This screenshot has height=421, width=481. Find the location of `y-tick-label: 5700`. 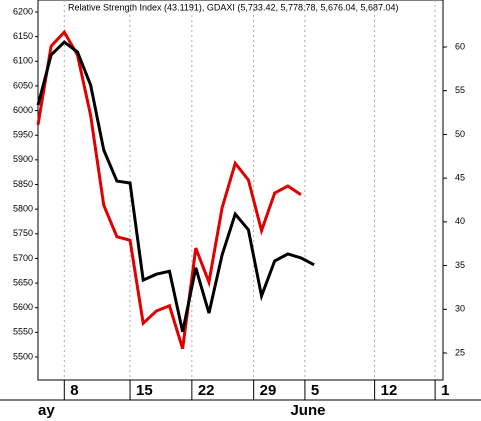

y-tick-label: 5700 is located at coordinates (23, 258).